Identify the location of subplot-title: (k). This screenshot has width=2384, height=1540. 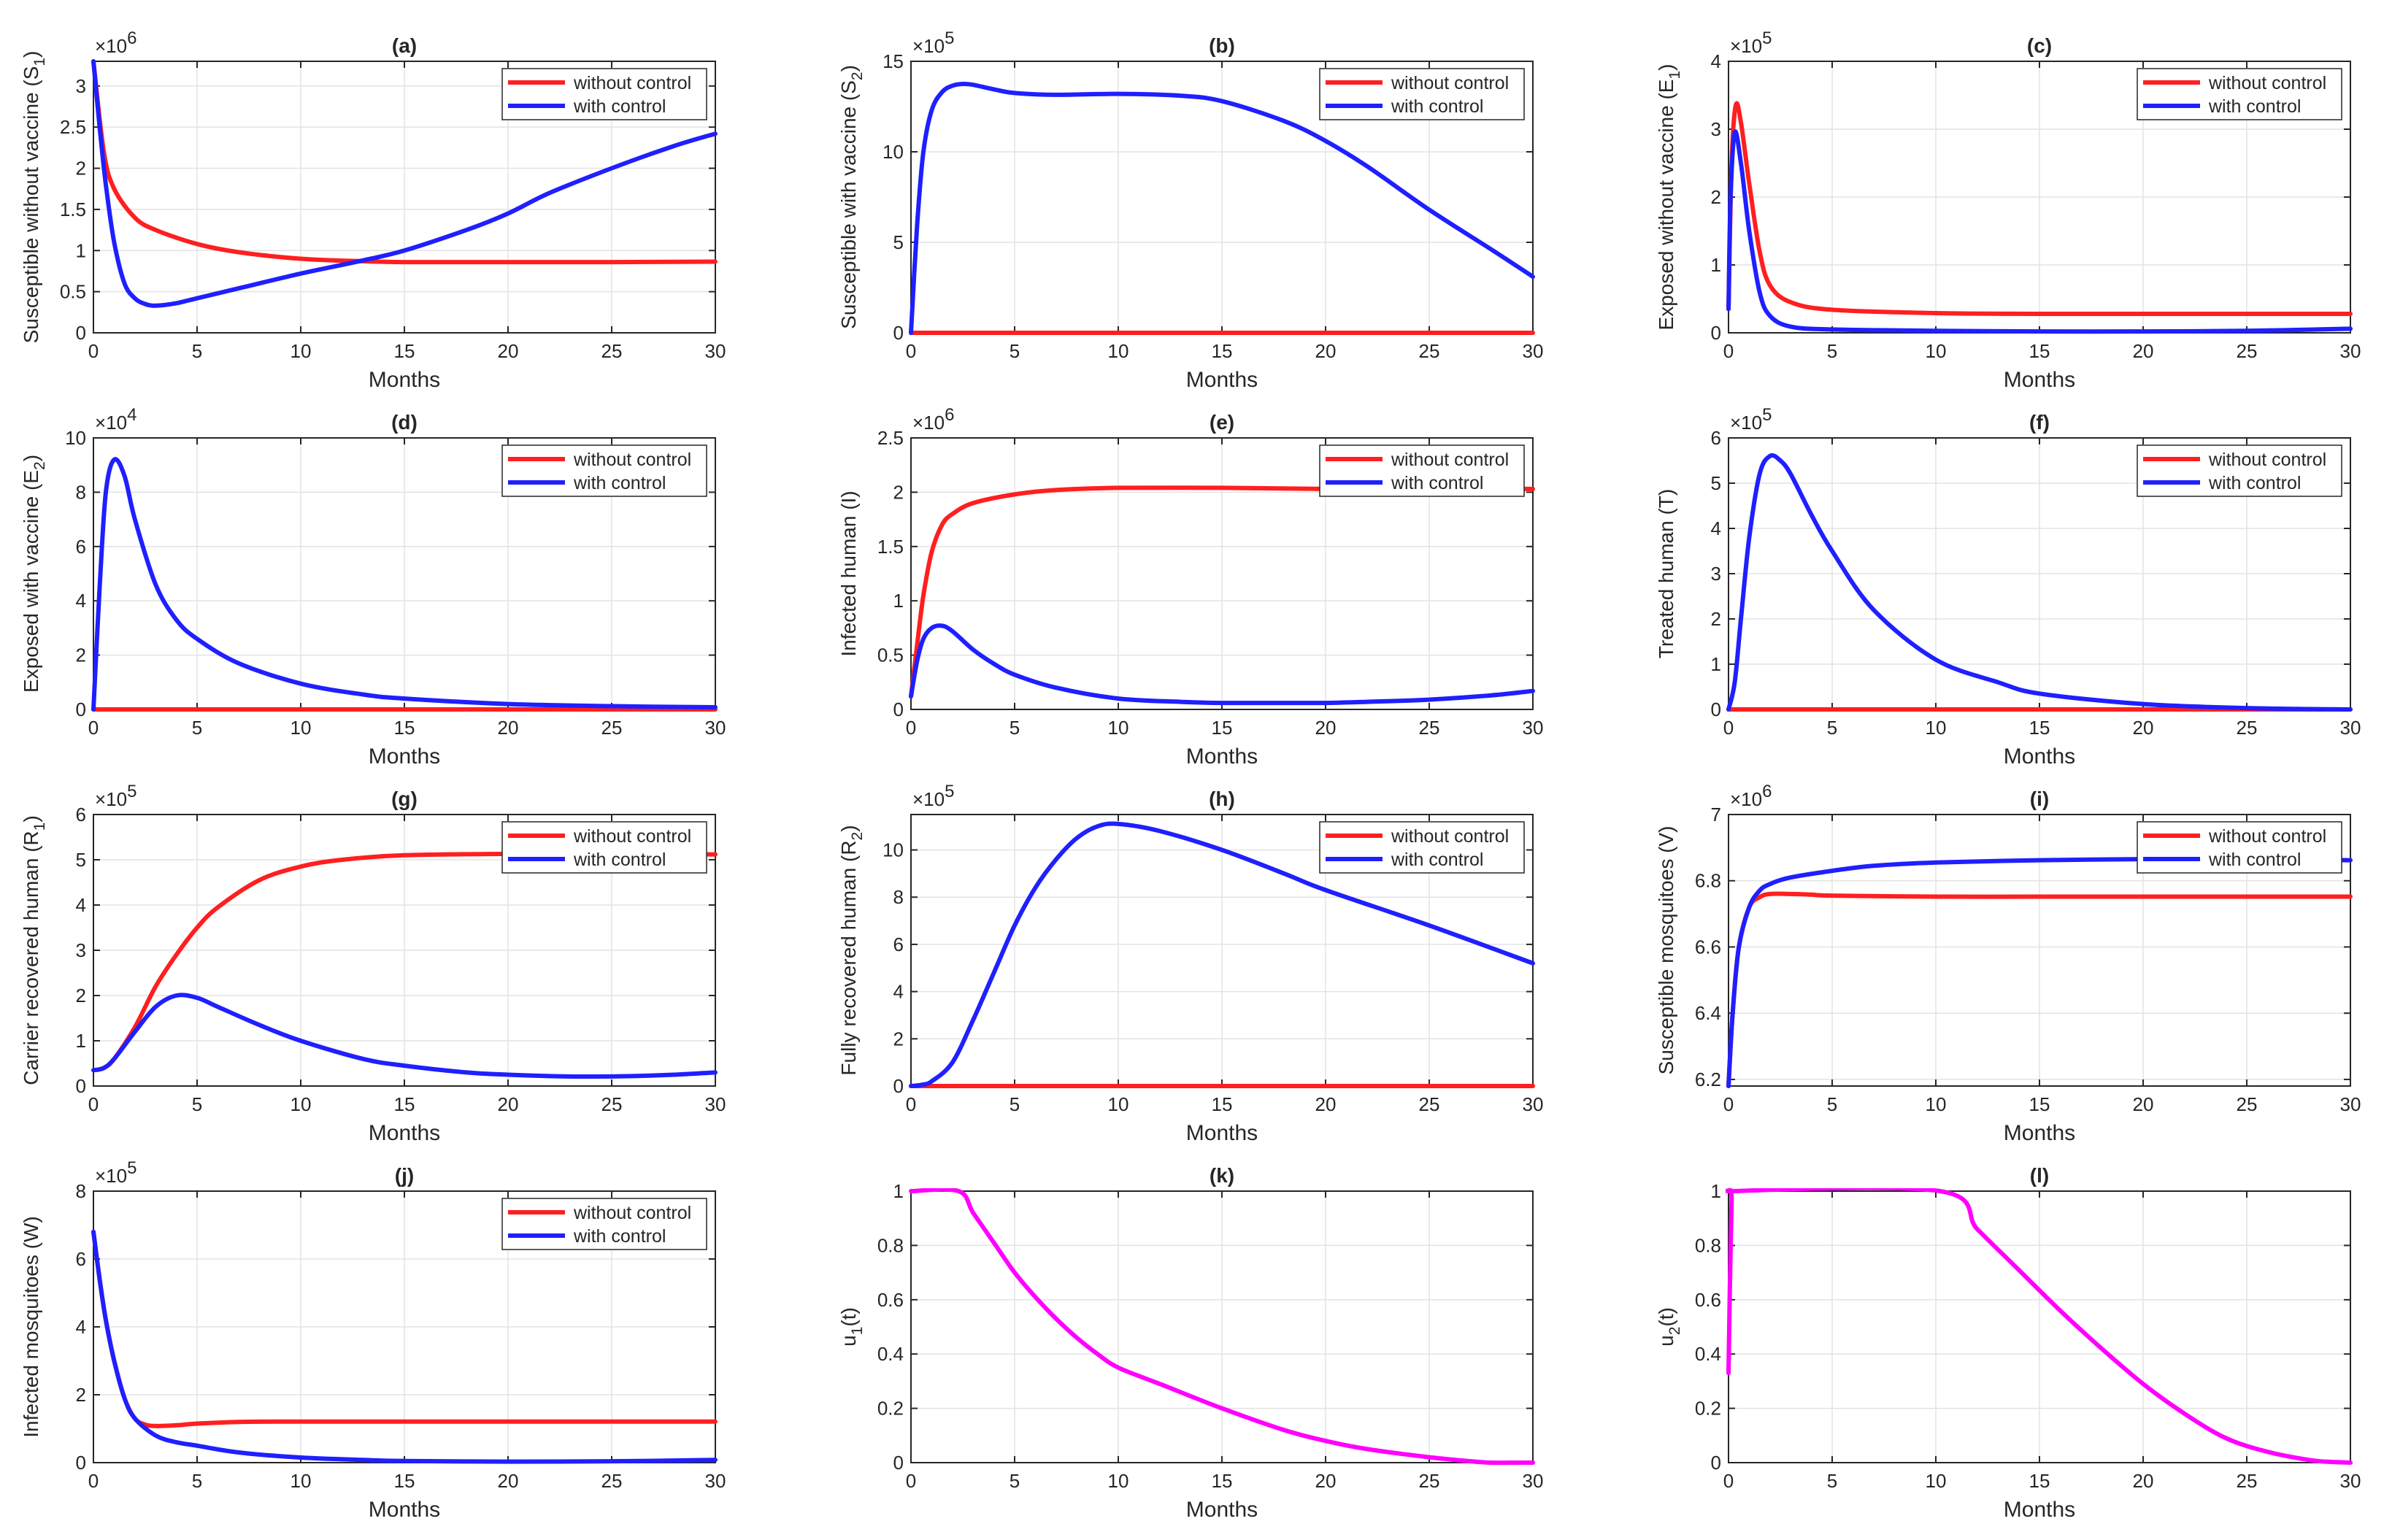
(1222, 1175).